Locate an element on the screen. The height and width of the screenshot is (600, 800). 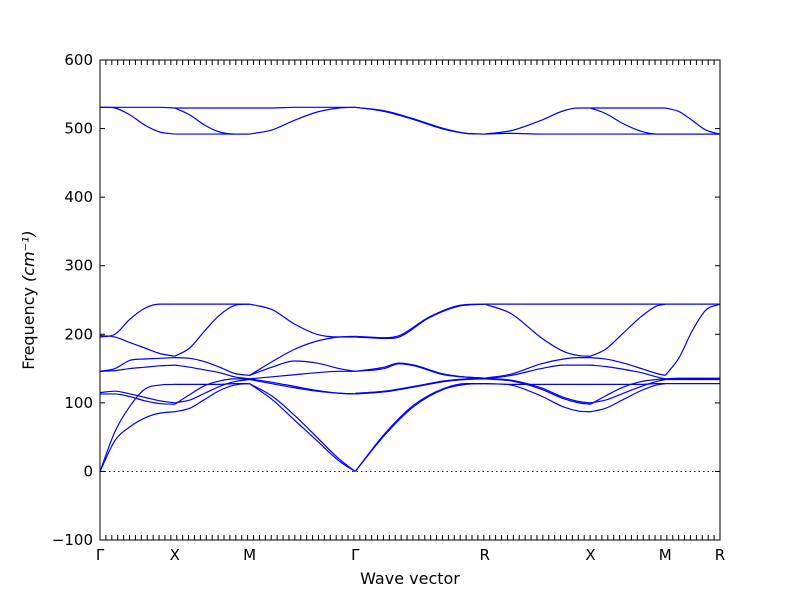
y-axis-label-text: Frequency is located at coordinates (28, 328).